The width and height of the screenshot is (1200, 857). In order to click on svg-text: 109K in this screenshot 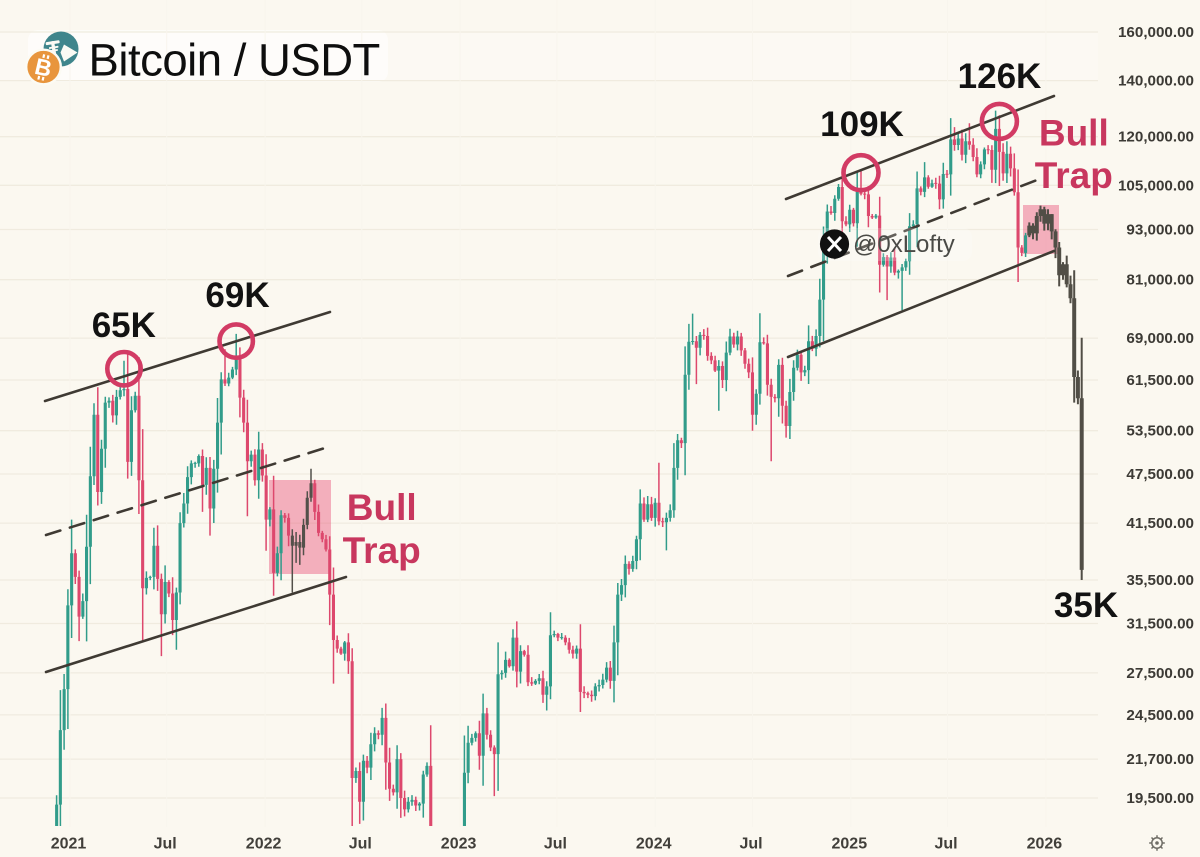, I will do `click(862, 124)`.